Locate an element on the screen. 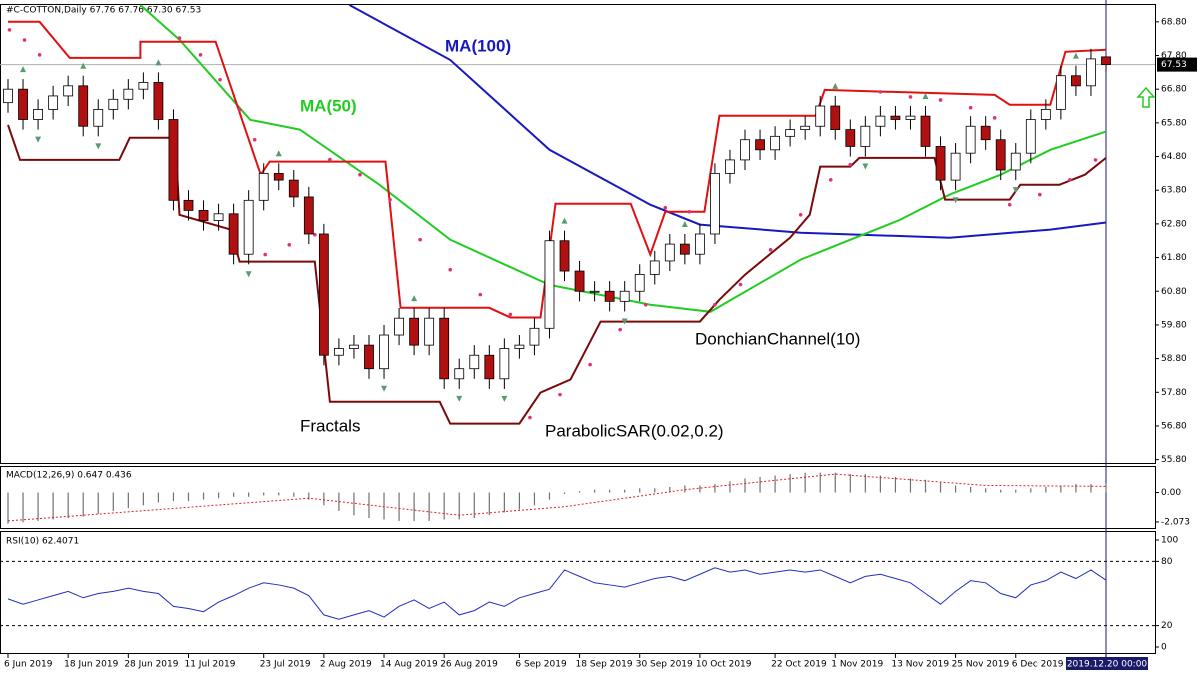 The height and width of the screenshot is (675, 1200). y-tick-label: 56.80 is located at coordinates (1174, 426).